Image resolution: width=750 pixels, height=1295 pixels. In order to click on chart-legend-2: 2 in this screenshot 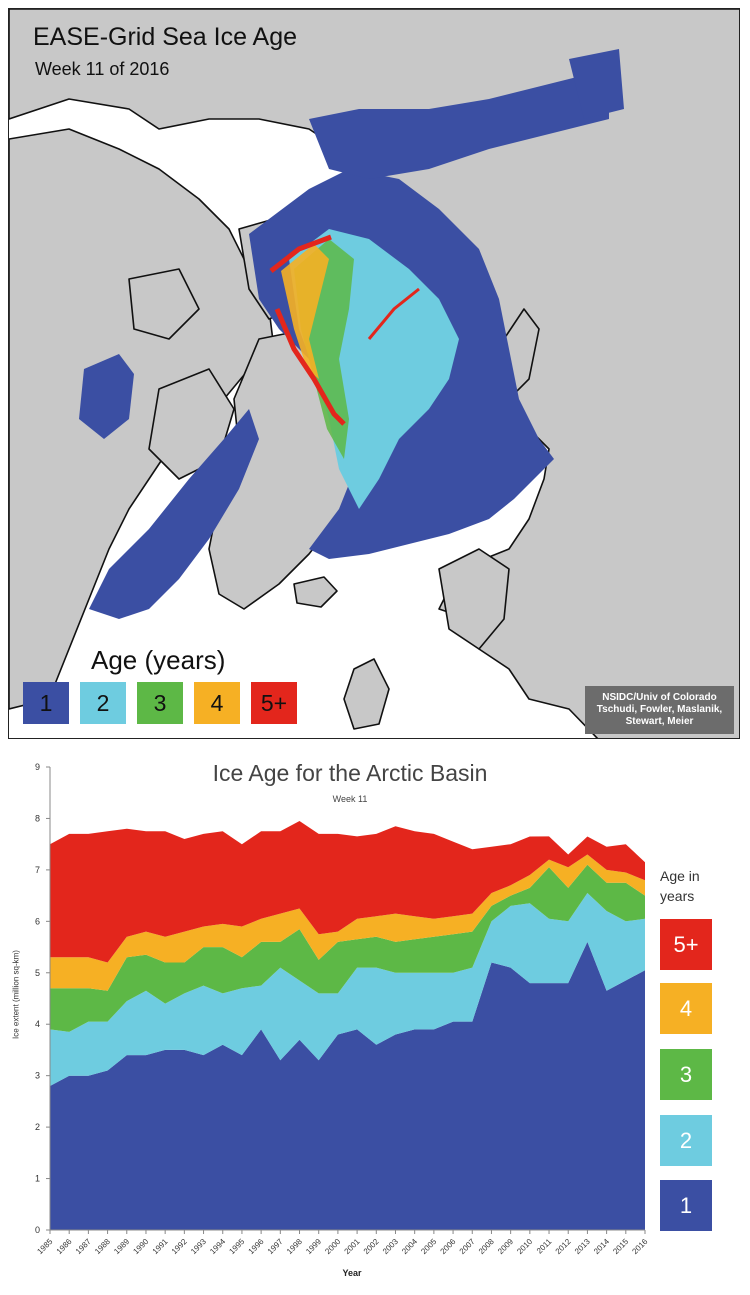, I will do `click(686, 1140)`.